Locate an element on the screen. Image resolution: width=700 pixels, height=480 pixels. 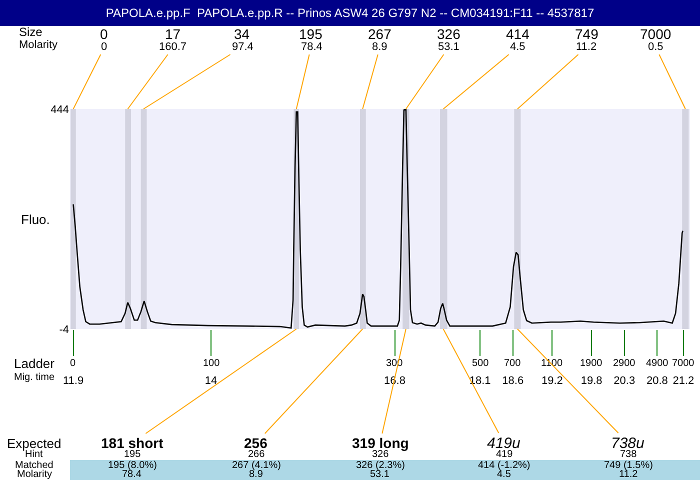
annotation: 749 11.2 is located at coordinates (587, 39).